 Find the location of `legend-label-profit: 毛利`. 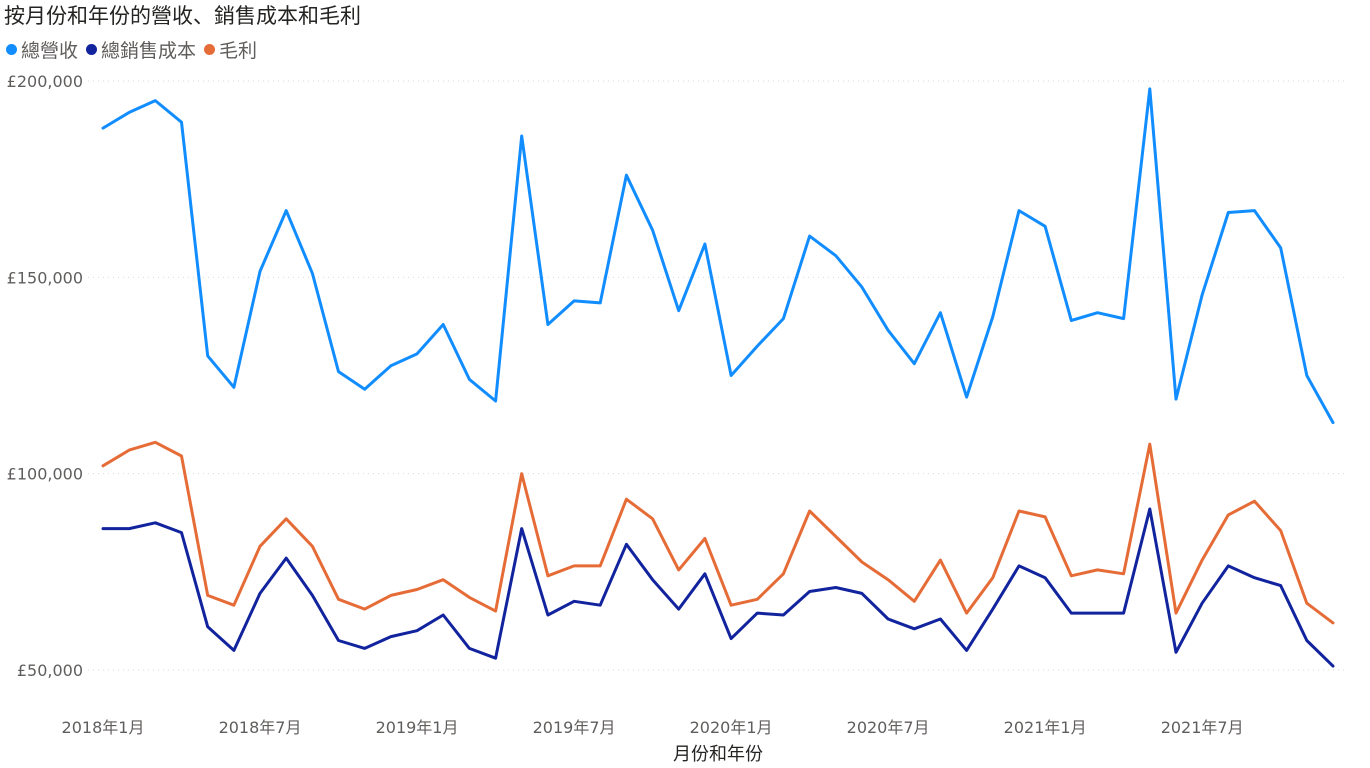

legend-label-profit: 毛利 is located at coordinates (238, 51).